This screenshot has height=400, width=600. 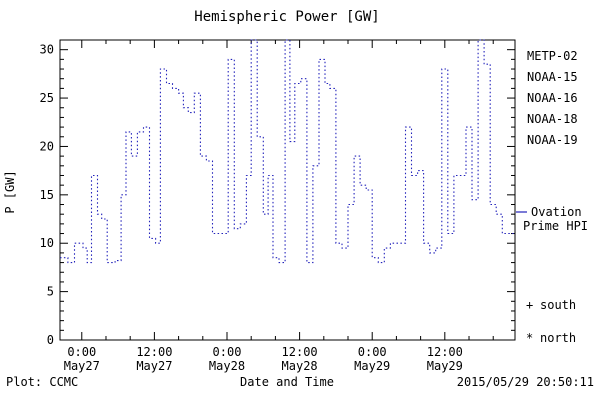 What do you see at coordinates (529, 338) in the screenshot?
I see `marker-symbol-north: *` at bounding box center [529, 338].